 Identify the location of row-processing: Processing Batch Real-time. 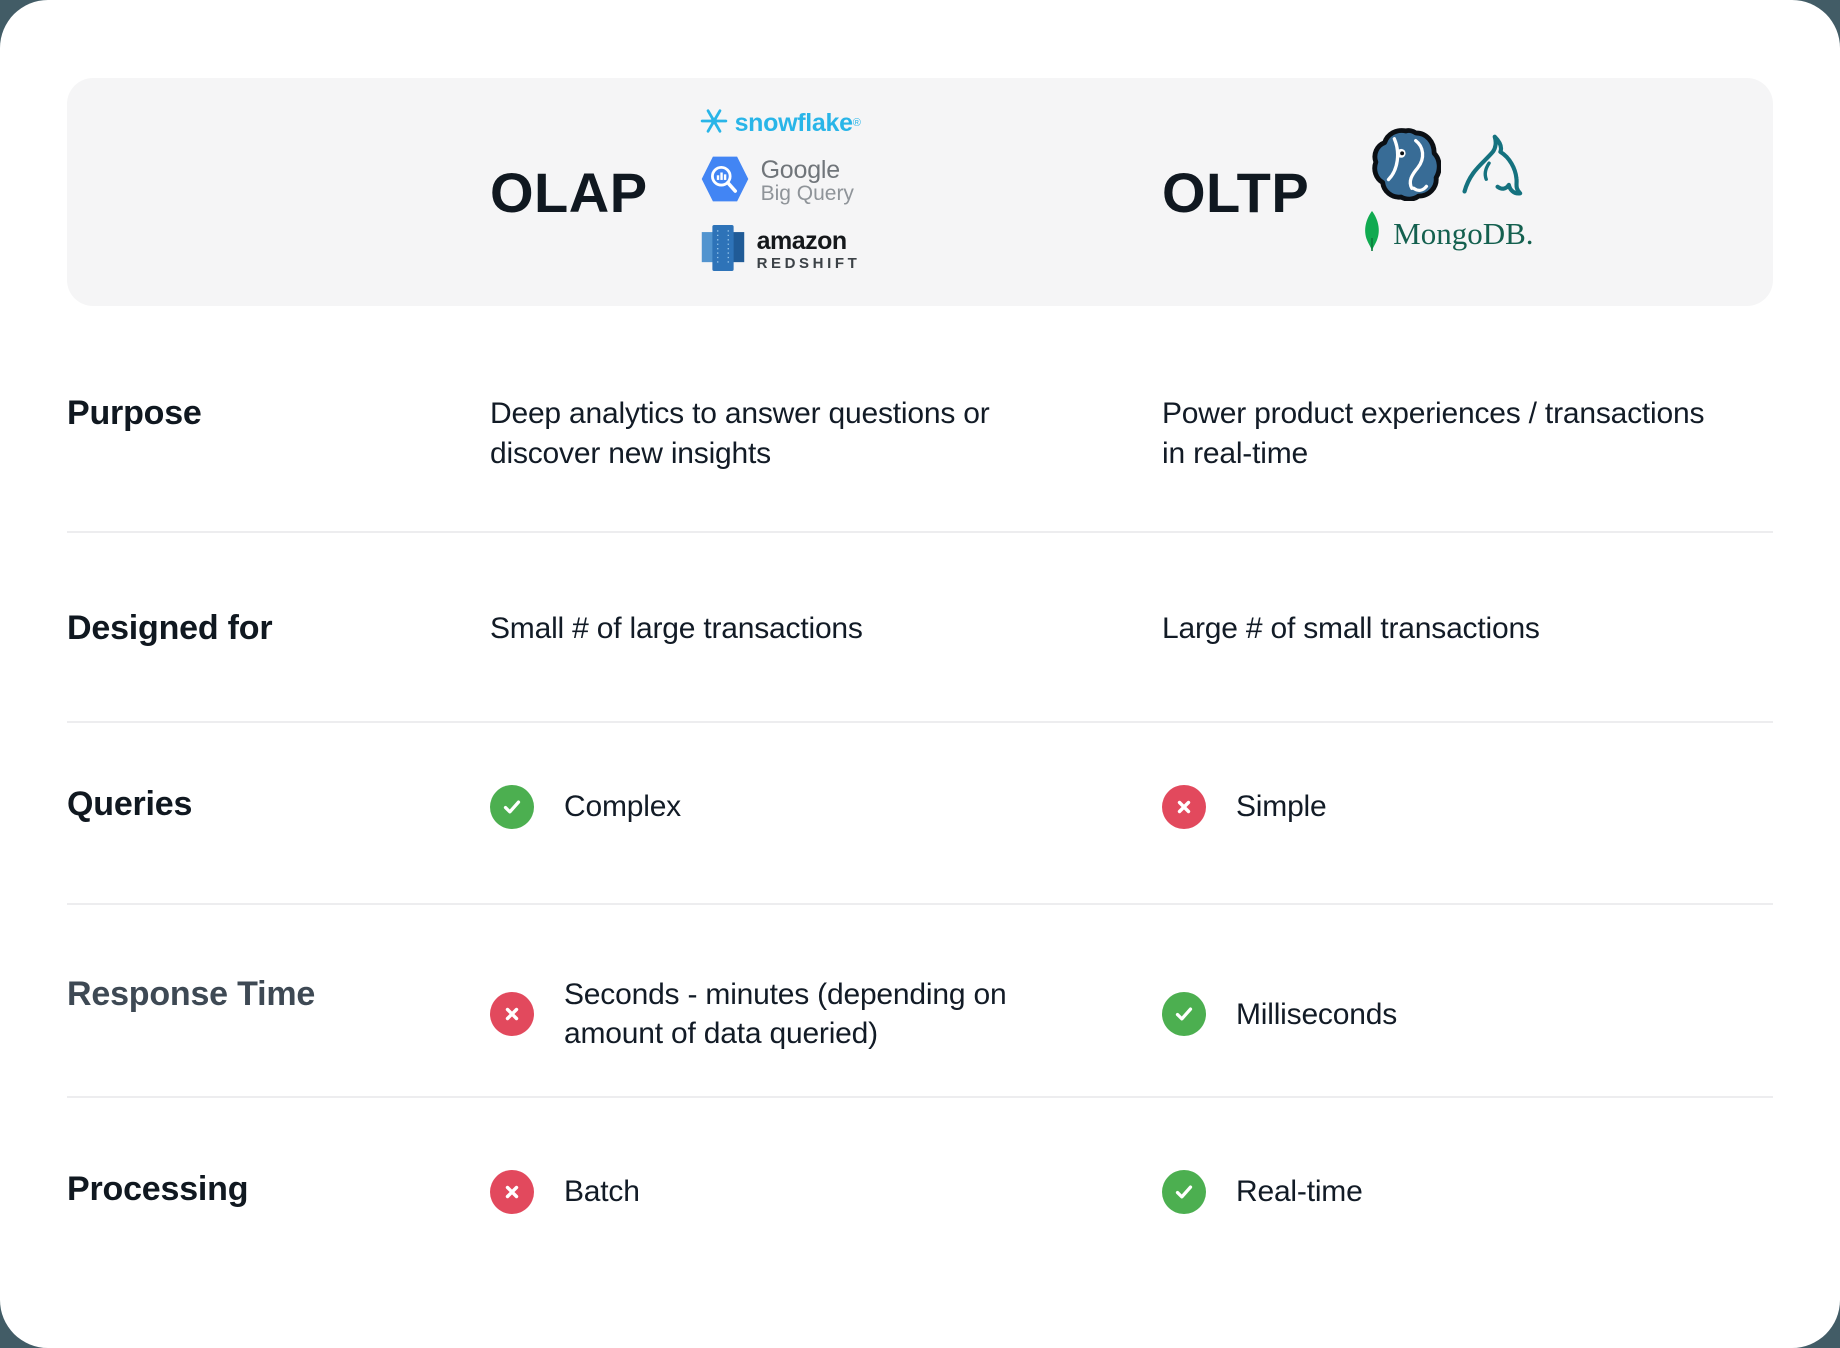
(920, 1176).